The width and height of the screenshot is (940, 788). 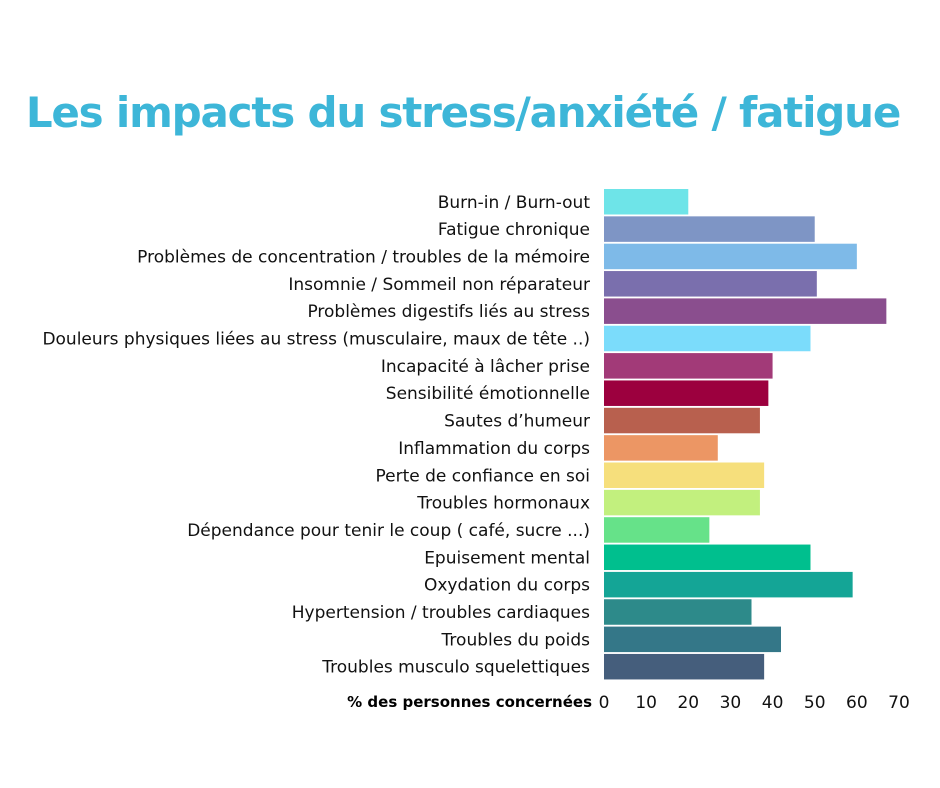 What do you see at coordinates (857, 703) in the screenshot?
I see `x-tick-label: 60` at bounding box center [857, 703].